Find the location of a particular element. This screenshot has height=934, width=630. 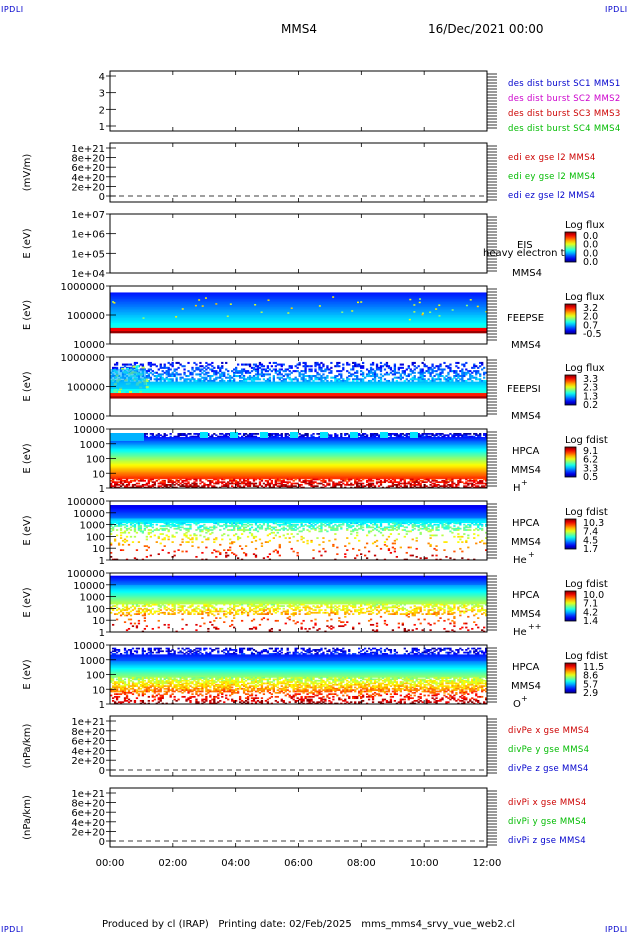

legend-entry: divPi z gse MMS4 is located at coordinates (547, 841).